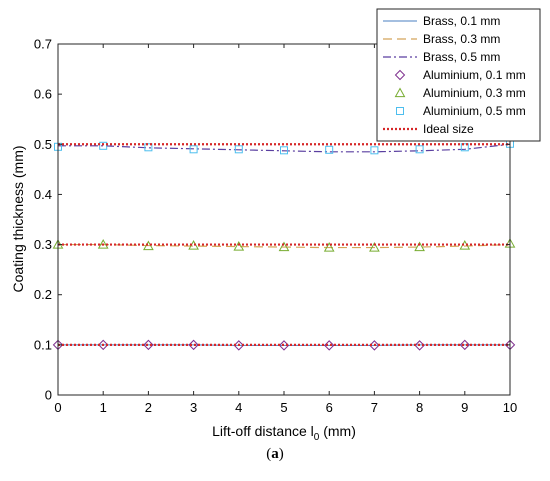 The image size is (550, 481). What do you see at coordinates (419, 407) in the screenshot?
I see `x-tick-label: 8` at bounding box center [419, 407].